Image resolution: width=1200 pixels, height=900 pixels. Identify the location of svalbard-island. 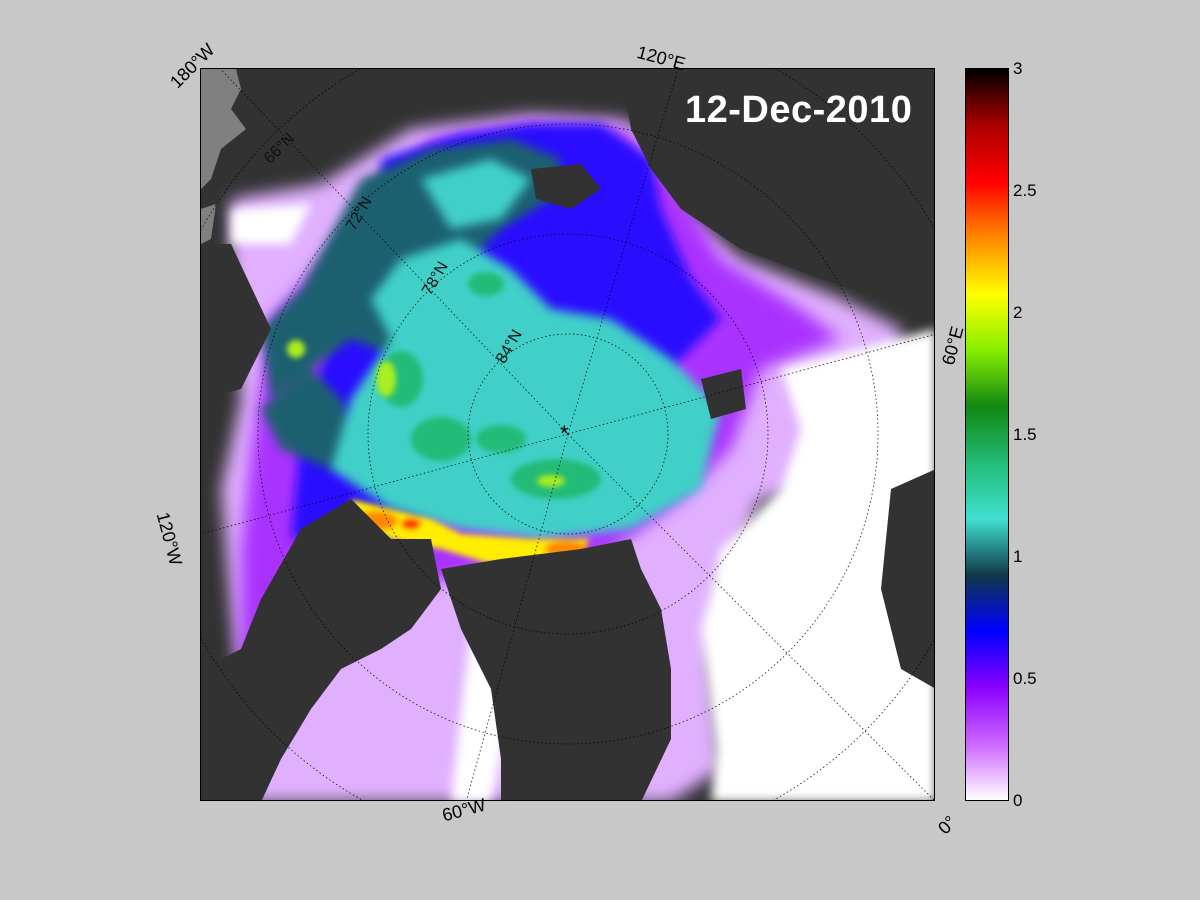
(723, 394).